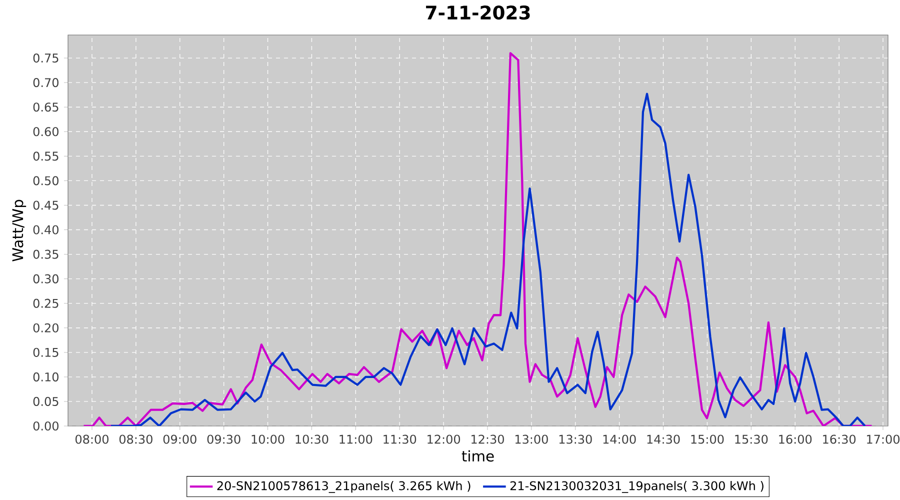  Describe the element at coordinates (45, 156) in the screenshot. I see `y-tick-label: 0.55` at that location.